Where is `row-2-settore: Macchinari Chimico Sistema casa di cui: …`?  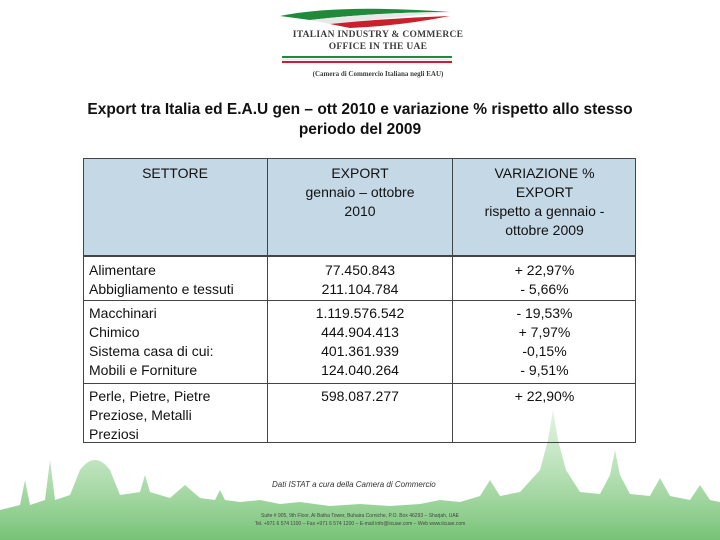
row-2-settore: Macchinari Chimico Sistema casa di cui: … is located at coordinates (151, 341).